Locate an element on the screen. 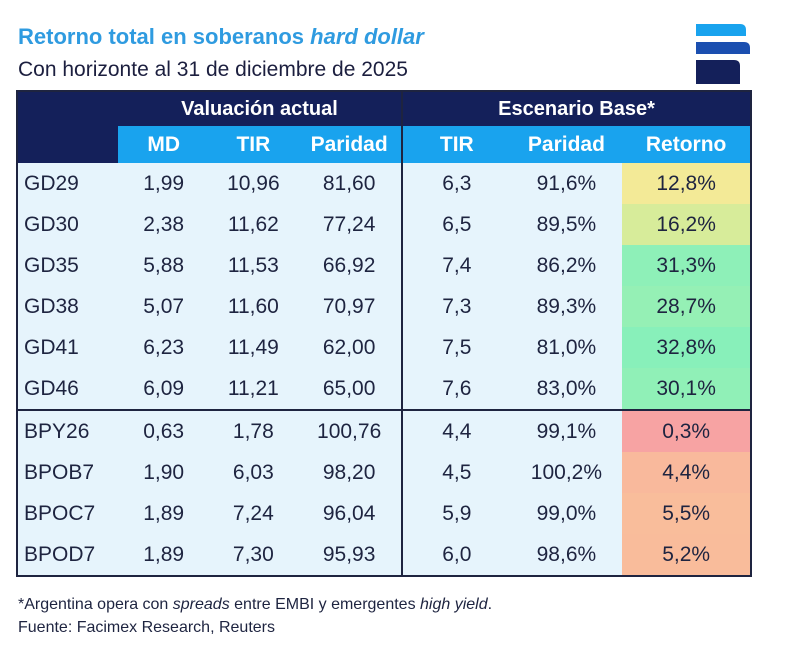 The image size is (800, 650). tir-value: 10,96 is located at coordinates (253, 183).